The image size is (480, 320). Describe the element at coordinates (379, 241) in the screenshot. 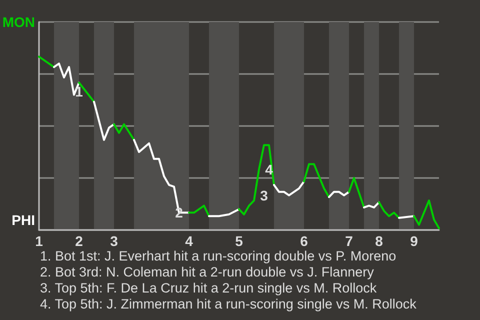

I see `x-tick-label: 8` at that location.